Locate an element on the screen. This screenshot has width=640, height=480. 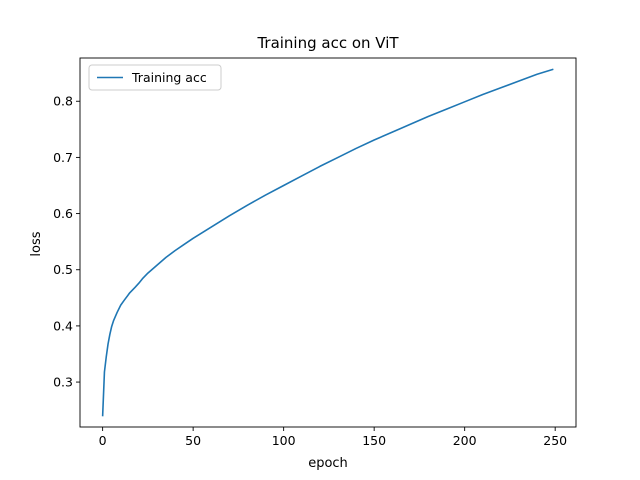
x-tick-label: 100 is located at coordinates (284, 440).